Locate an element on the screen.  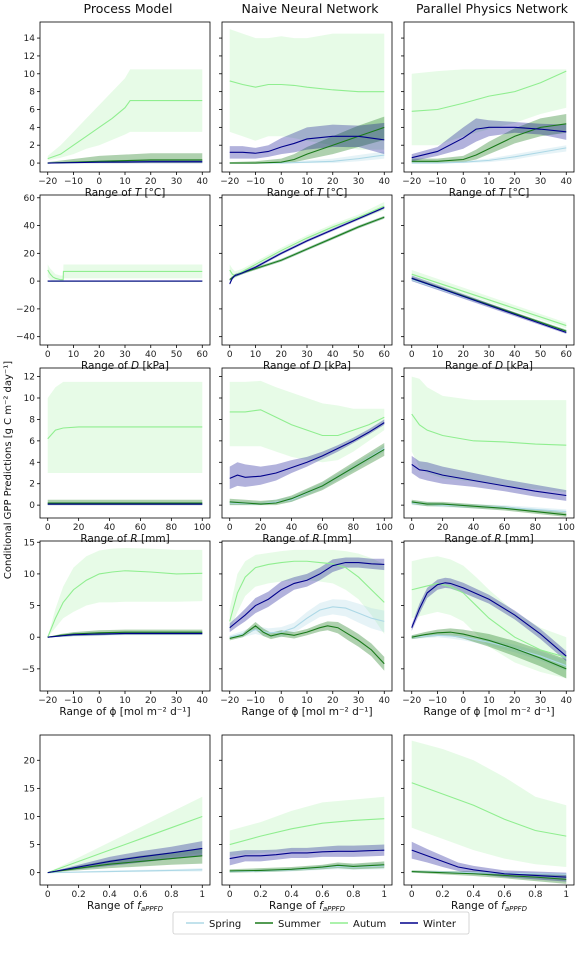
legend-item-spring: Spring is located at coordinates (213, 924).